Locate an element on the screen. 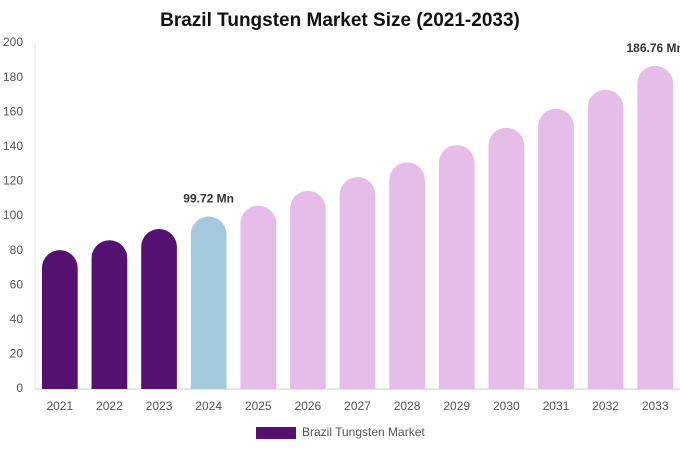 Image resolution: width=680 pixels, height=450 pixels. y-tick-label: 200 is located at coordinates (13, 42).